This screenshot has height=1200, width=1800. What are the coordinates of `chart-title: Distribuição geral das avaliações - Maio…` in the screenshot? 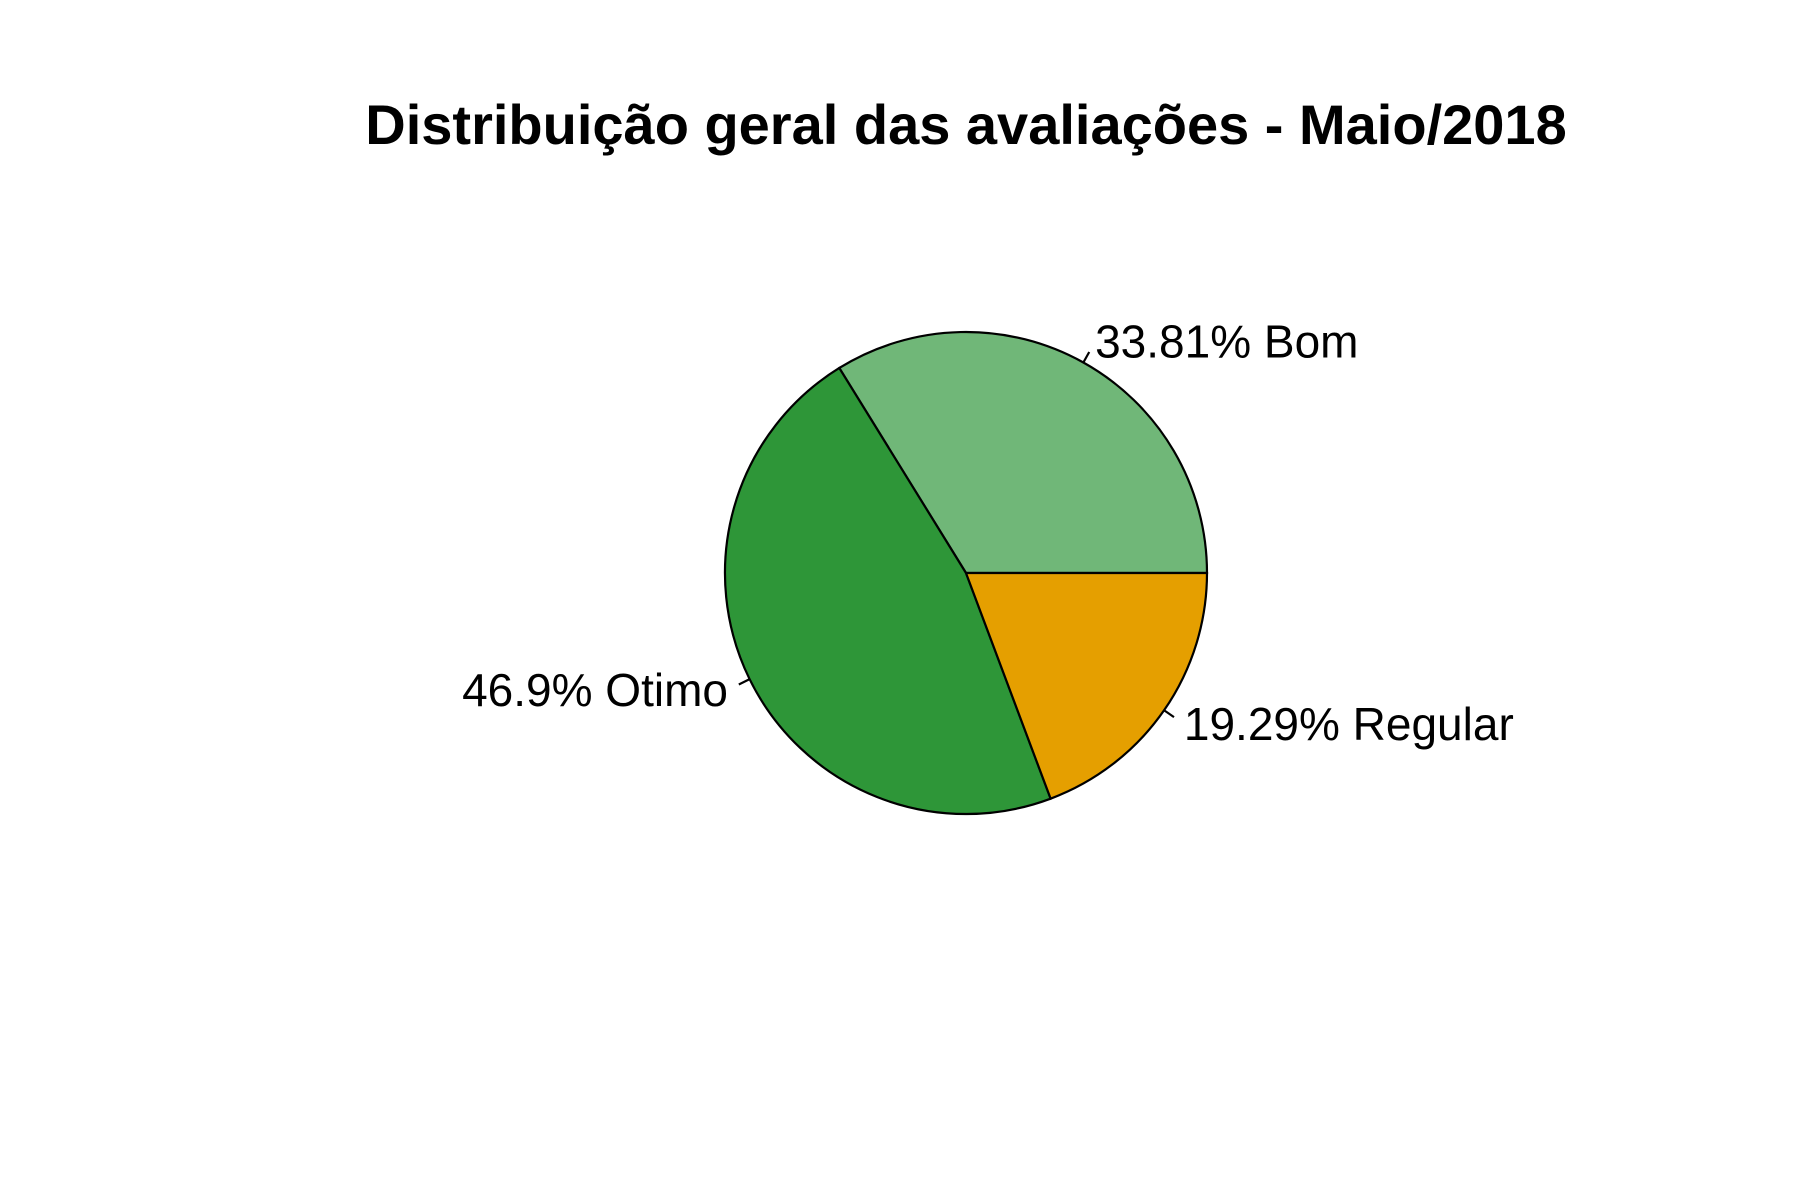 It's located at (965, 124).